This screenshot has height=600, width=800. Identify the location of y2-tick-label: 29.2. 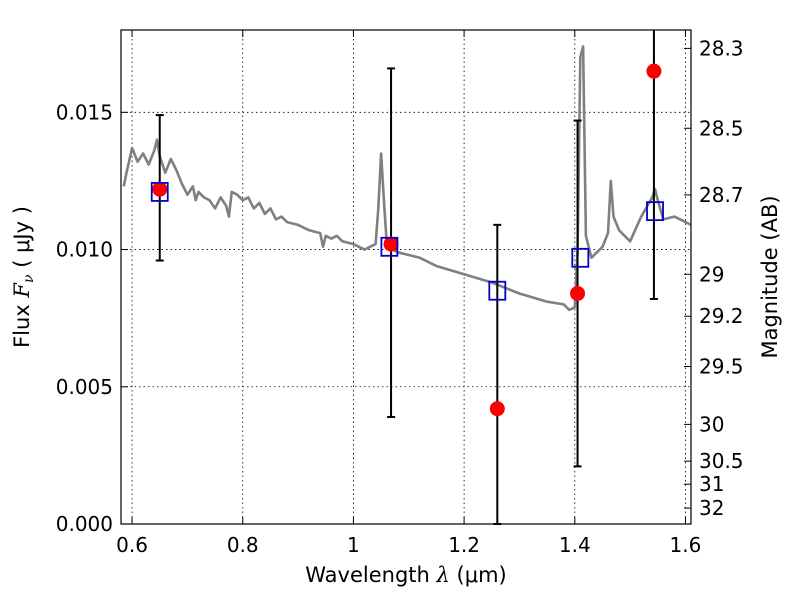
(721, 316).